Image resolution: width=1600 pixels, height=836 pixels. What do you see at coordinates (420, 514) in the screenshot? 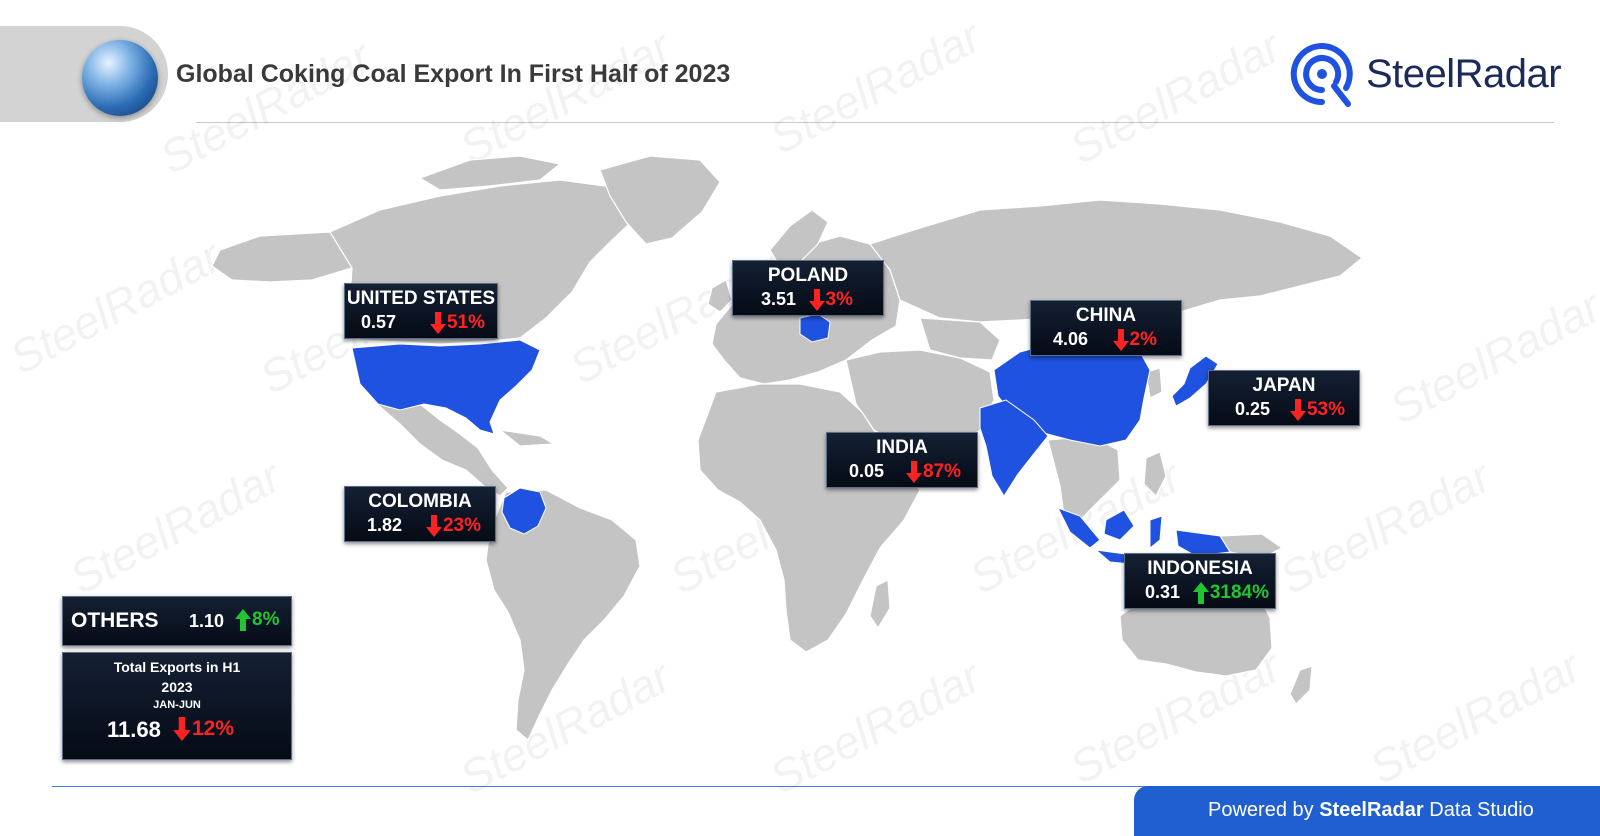
I see `country-card-colombia: COLOMBIA 1.82 23%` at bounding box center [420, 514].